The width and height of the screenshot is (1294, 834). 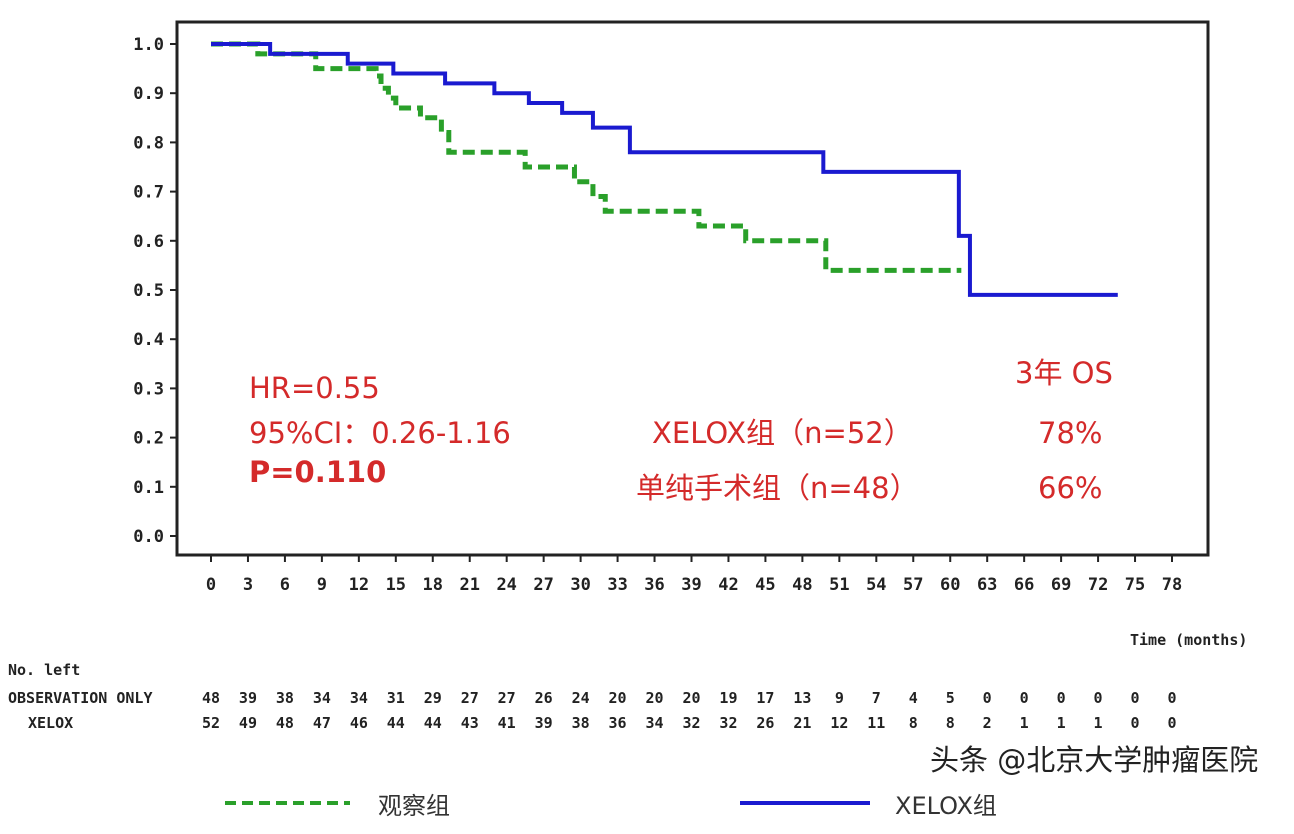 I want to click on x-tick-label: 51, so click(x=839, y=585).